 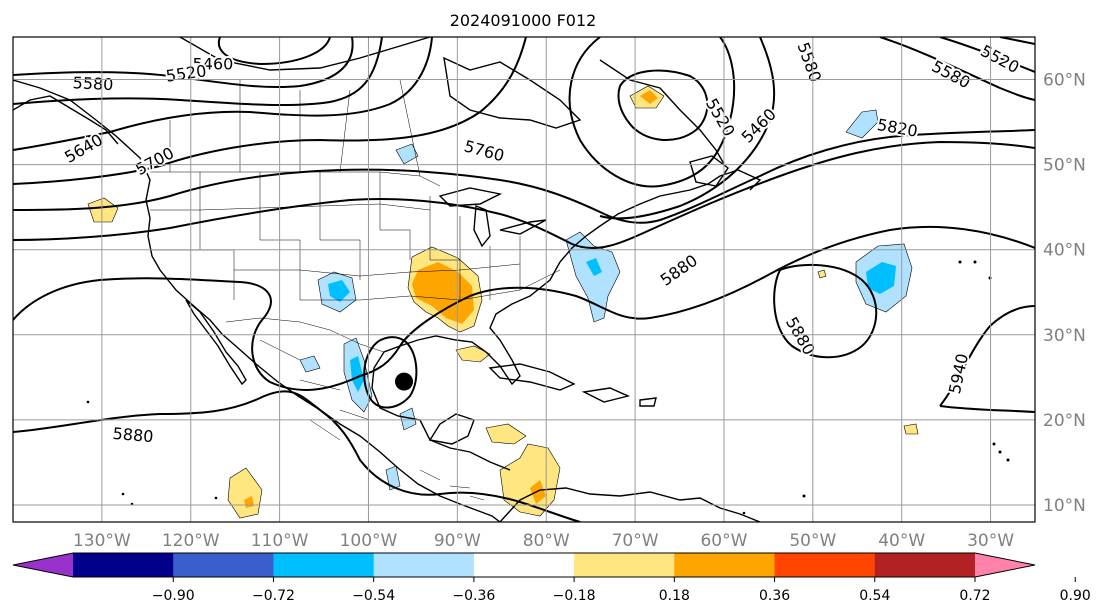 What do you see at coordinates (723, 541) in the screenshot?
I see `longitude-label: 60°W` at bounding box center [723, 541].